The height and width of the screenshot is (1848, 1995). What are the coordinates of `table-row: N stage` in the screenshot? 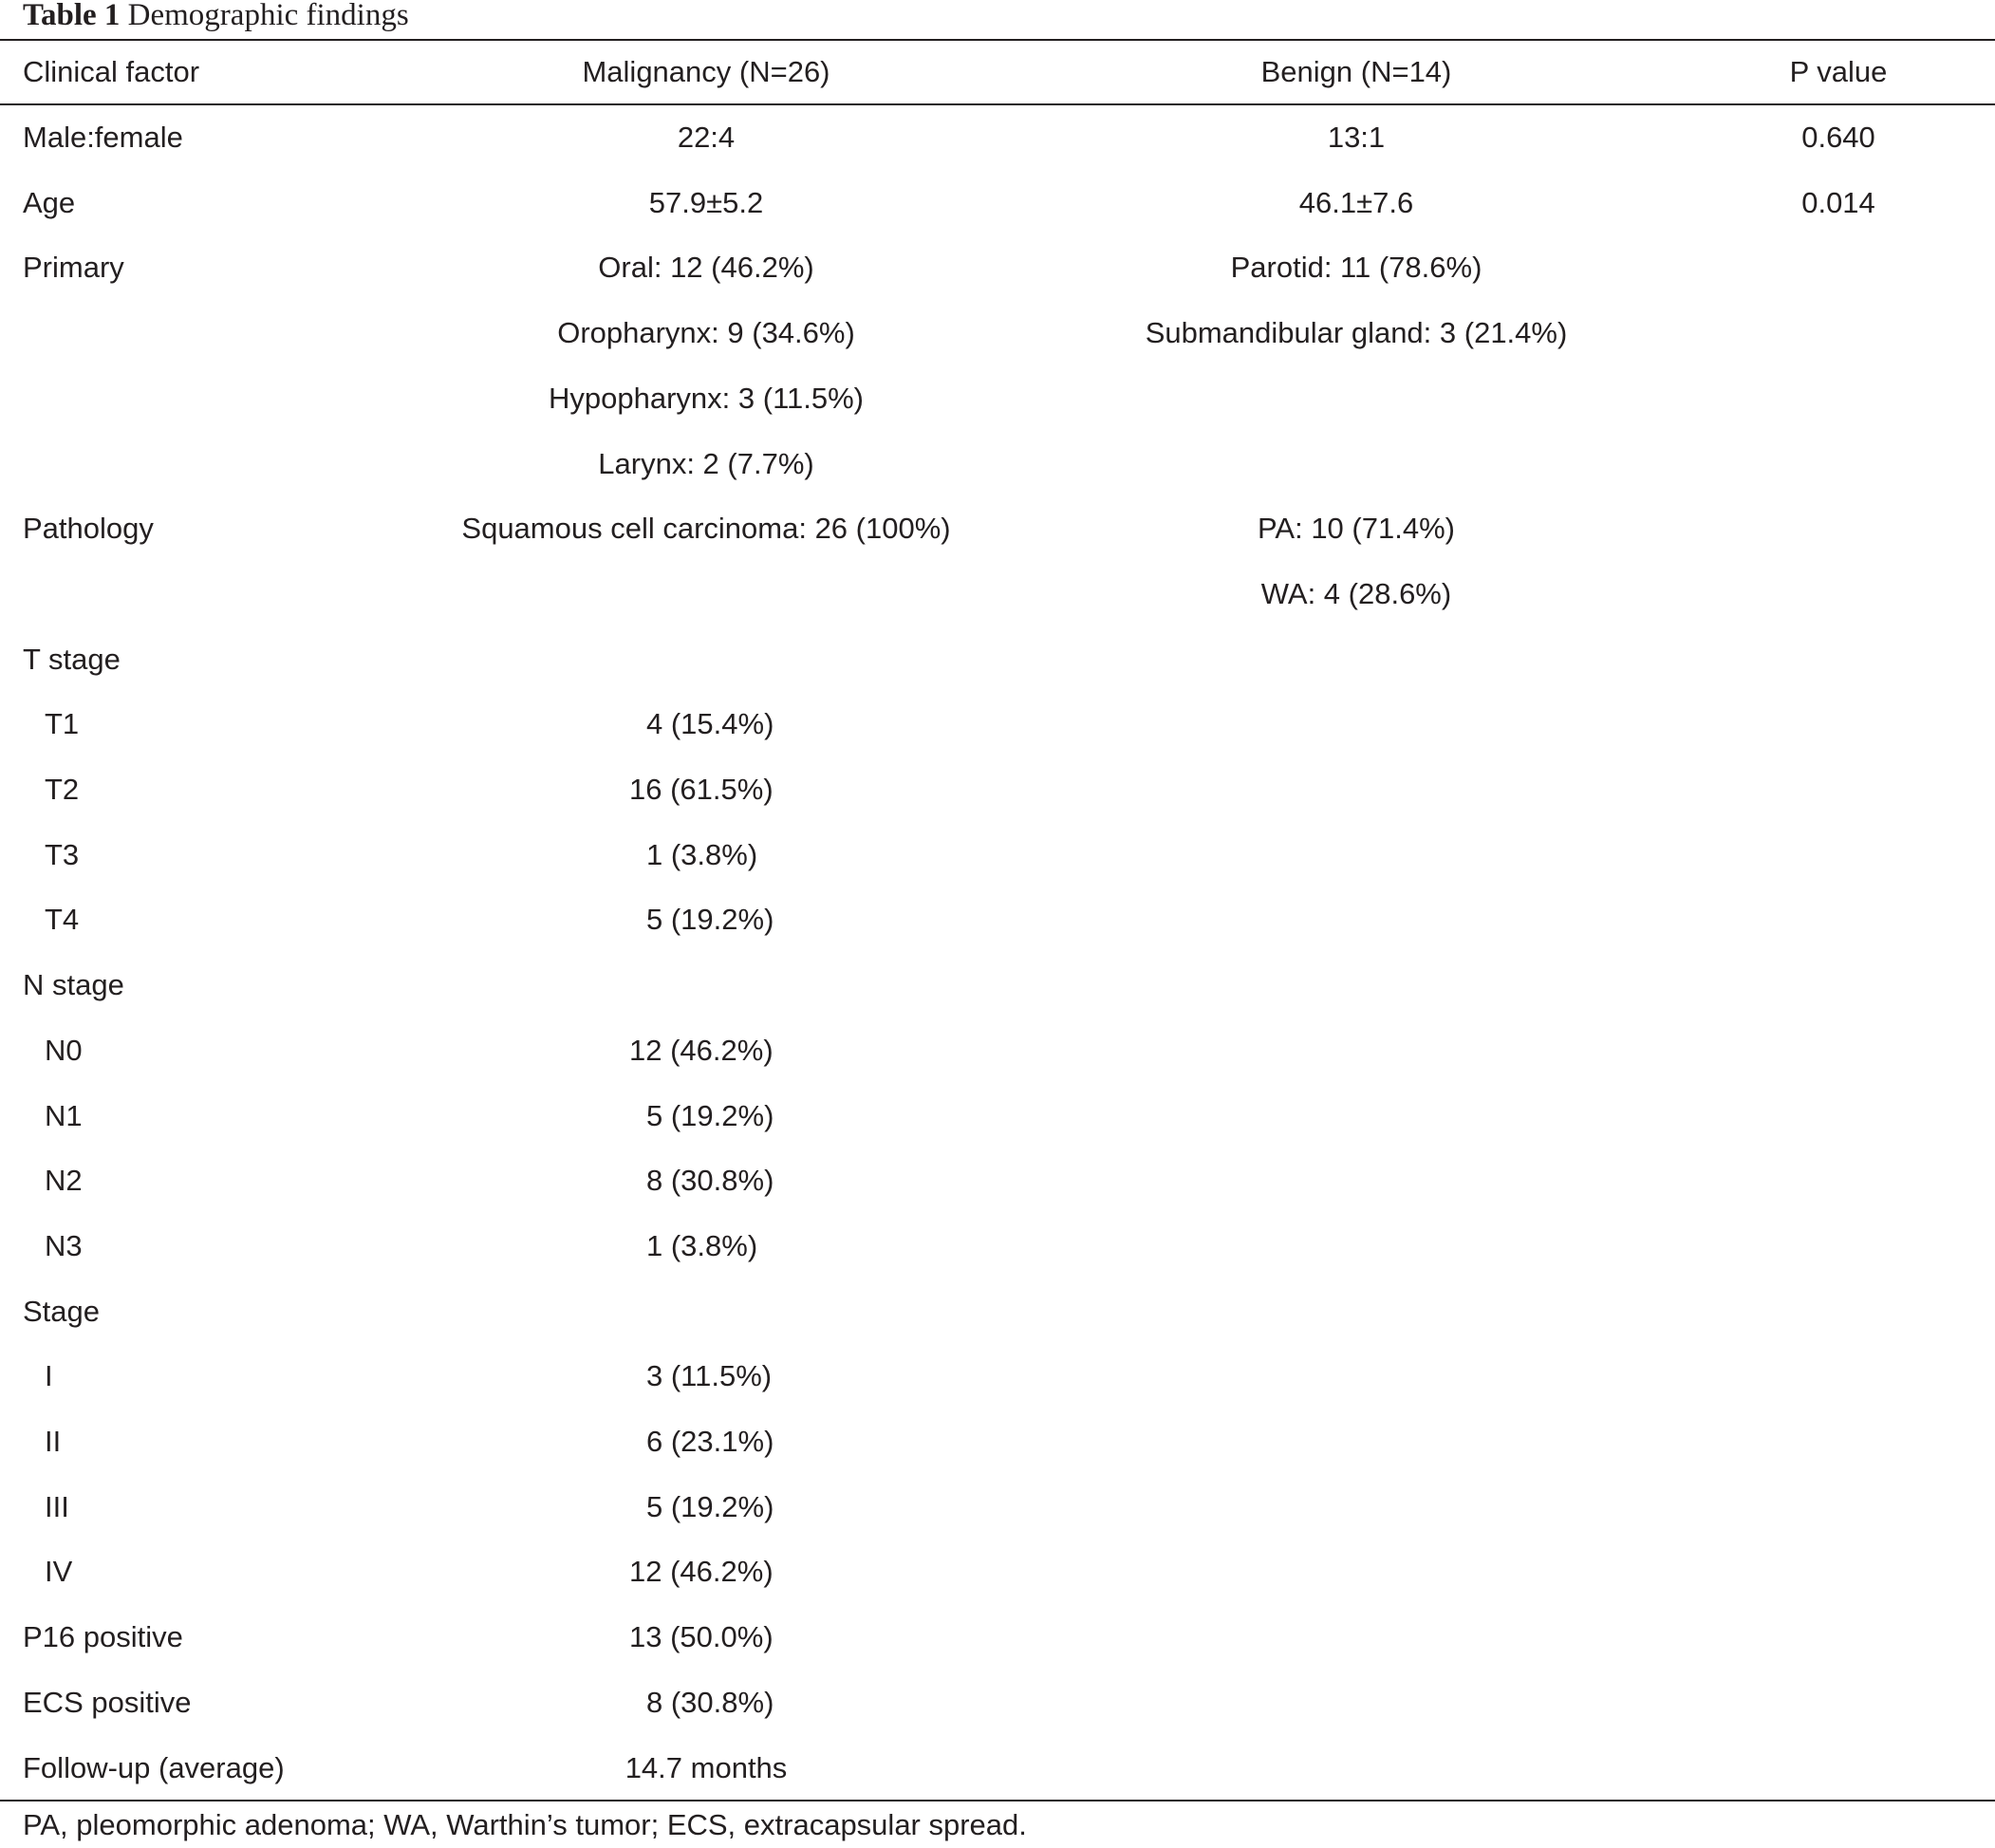 It's located at (997, 985).